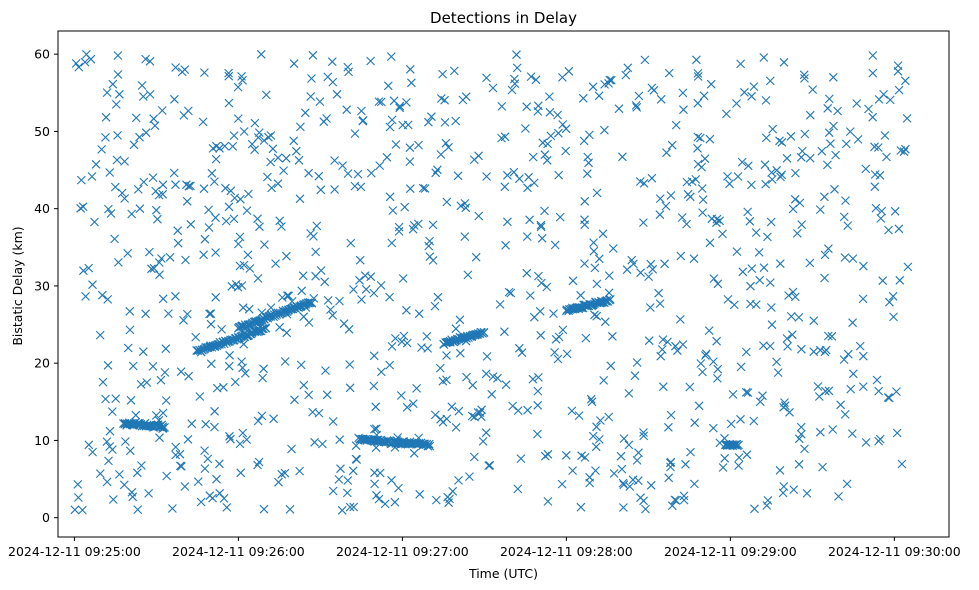 Image resolution: width=979 pixels, height=590 pixels. What do you see at coordinates (46, 517) in the screenshot?
I see `y-tick-label: 0` at bounding box center [46, 517].